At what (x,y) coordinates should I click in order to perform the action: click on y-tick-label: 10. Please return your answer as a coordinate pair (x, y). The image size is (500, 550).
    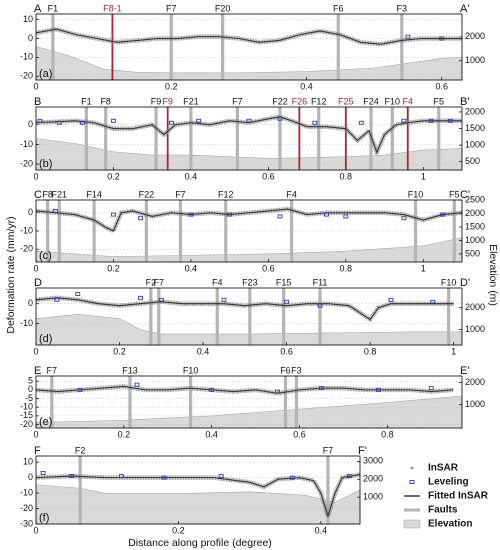
    Looking at the image, I should click on (28, 19).